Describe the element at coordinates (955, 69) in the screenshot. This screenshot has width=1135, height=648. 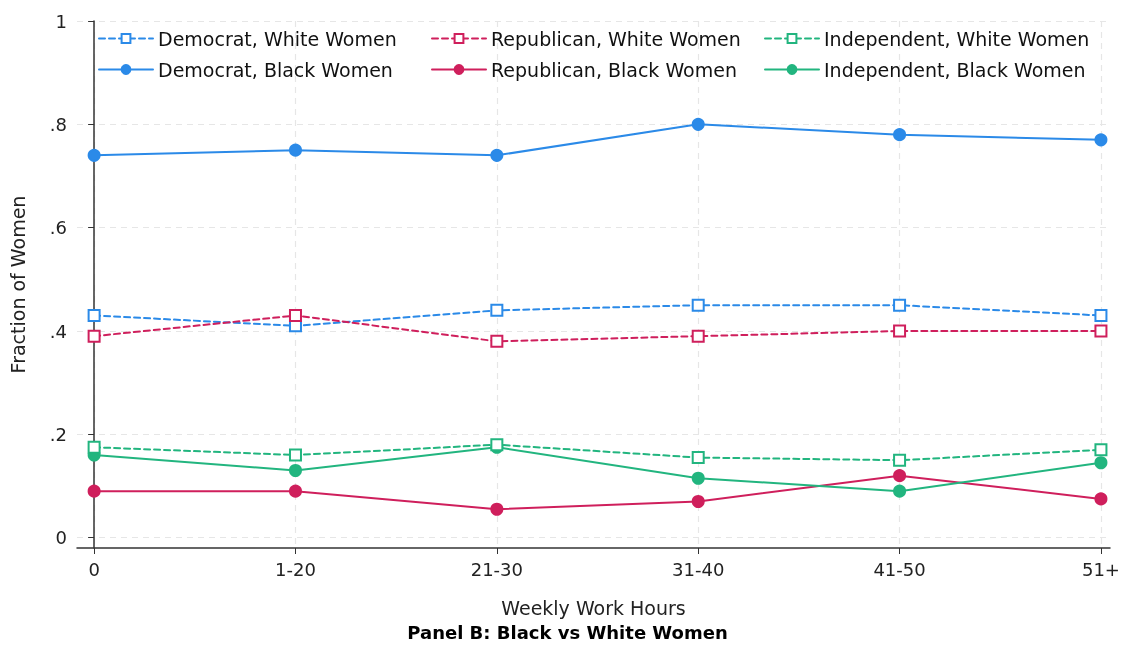
I see `legend-label: Independent, Black Women` at that location.